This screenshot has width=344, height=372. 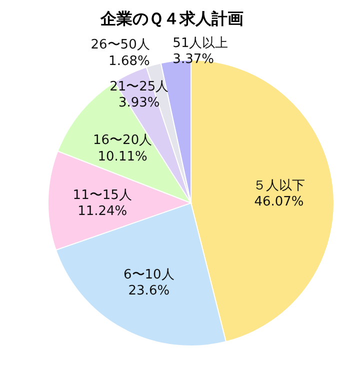 I want to click on chart-title: 企業のＱ４求人計画, so click(x=172, y=18).